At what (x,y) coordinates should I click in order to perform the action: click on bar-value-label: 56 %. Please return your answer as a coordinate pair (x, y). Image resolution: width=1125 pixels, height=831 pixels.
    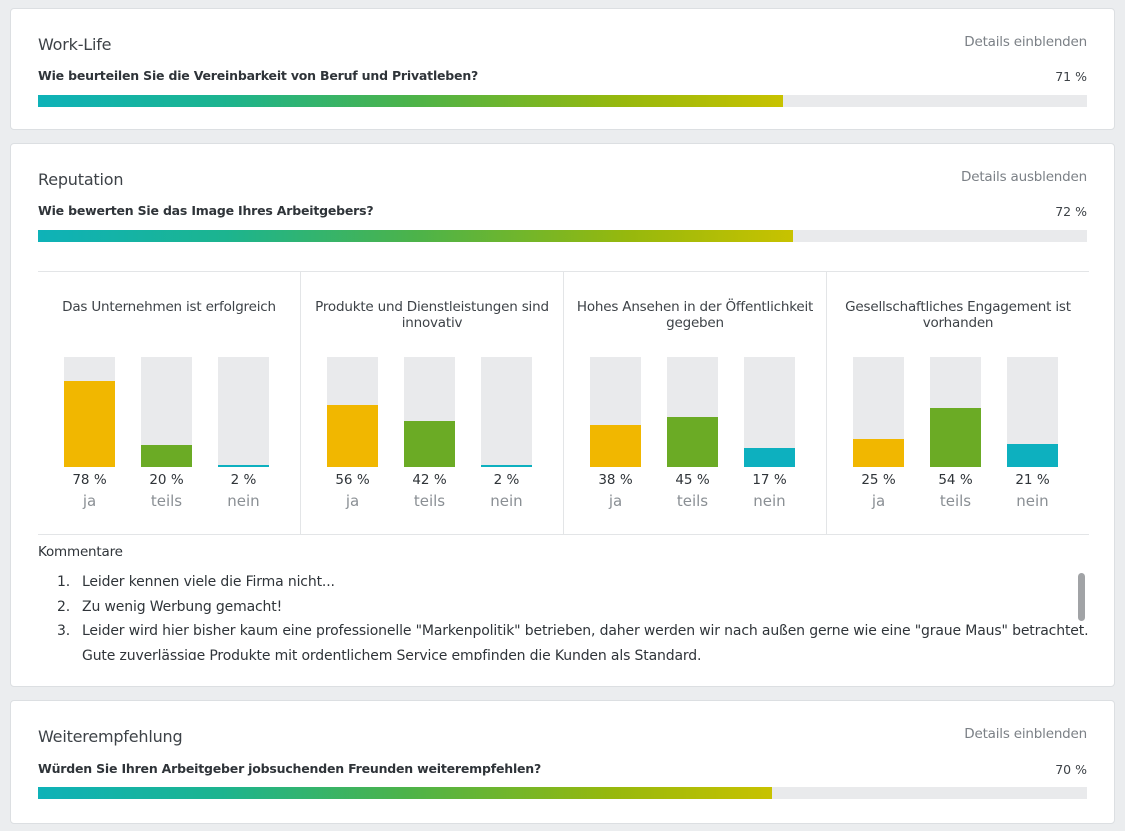
    Looking at the image, I should click on (352, 480).